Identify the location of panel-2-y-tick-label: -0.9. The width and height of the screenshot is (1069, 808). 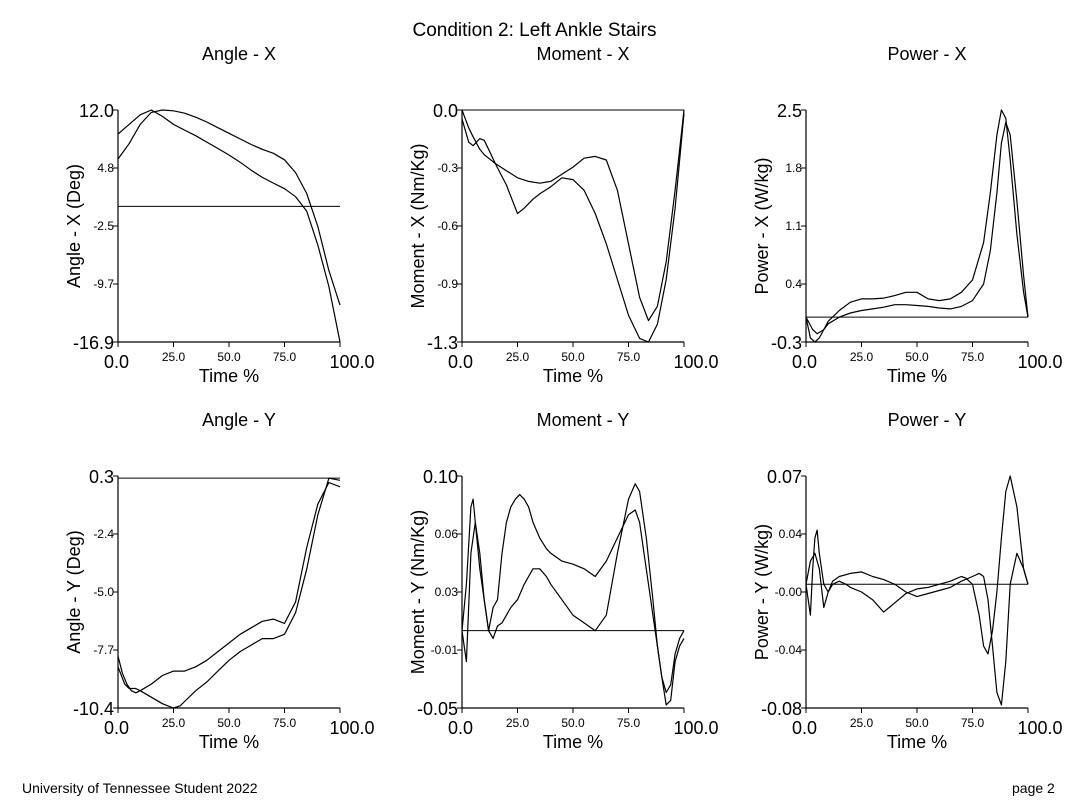
(447, 284).